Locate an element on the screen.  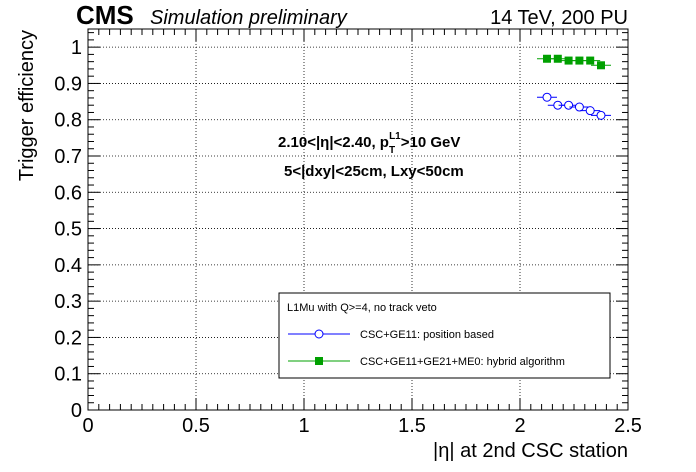
annotation-pt-sup: L1 is located at coordinates (395, 136).